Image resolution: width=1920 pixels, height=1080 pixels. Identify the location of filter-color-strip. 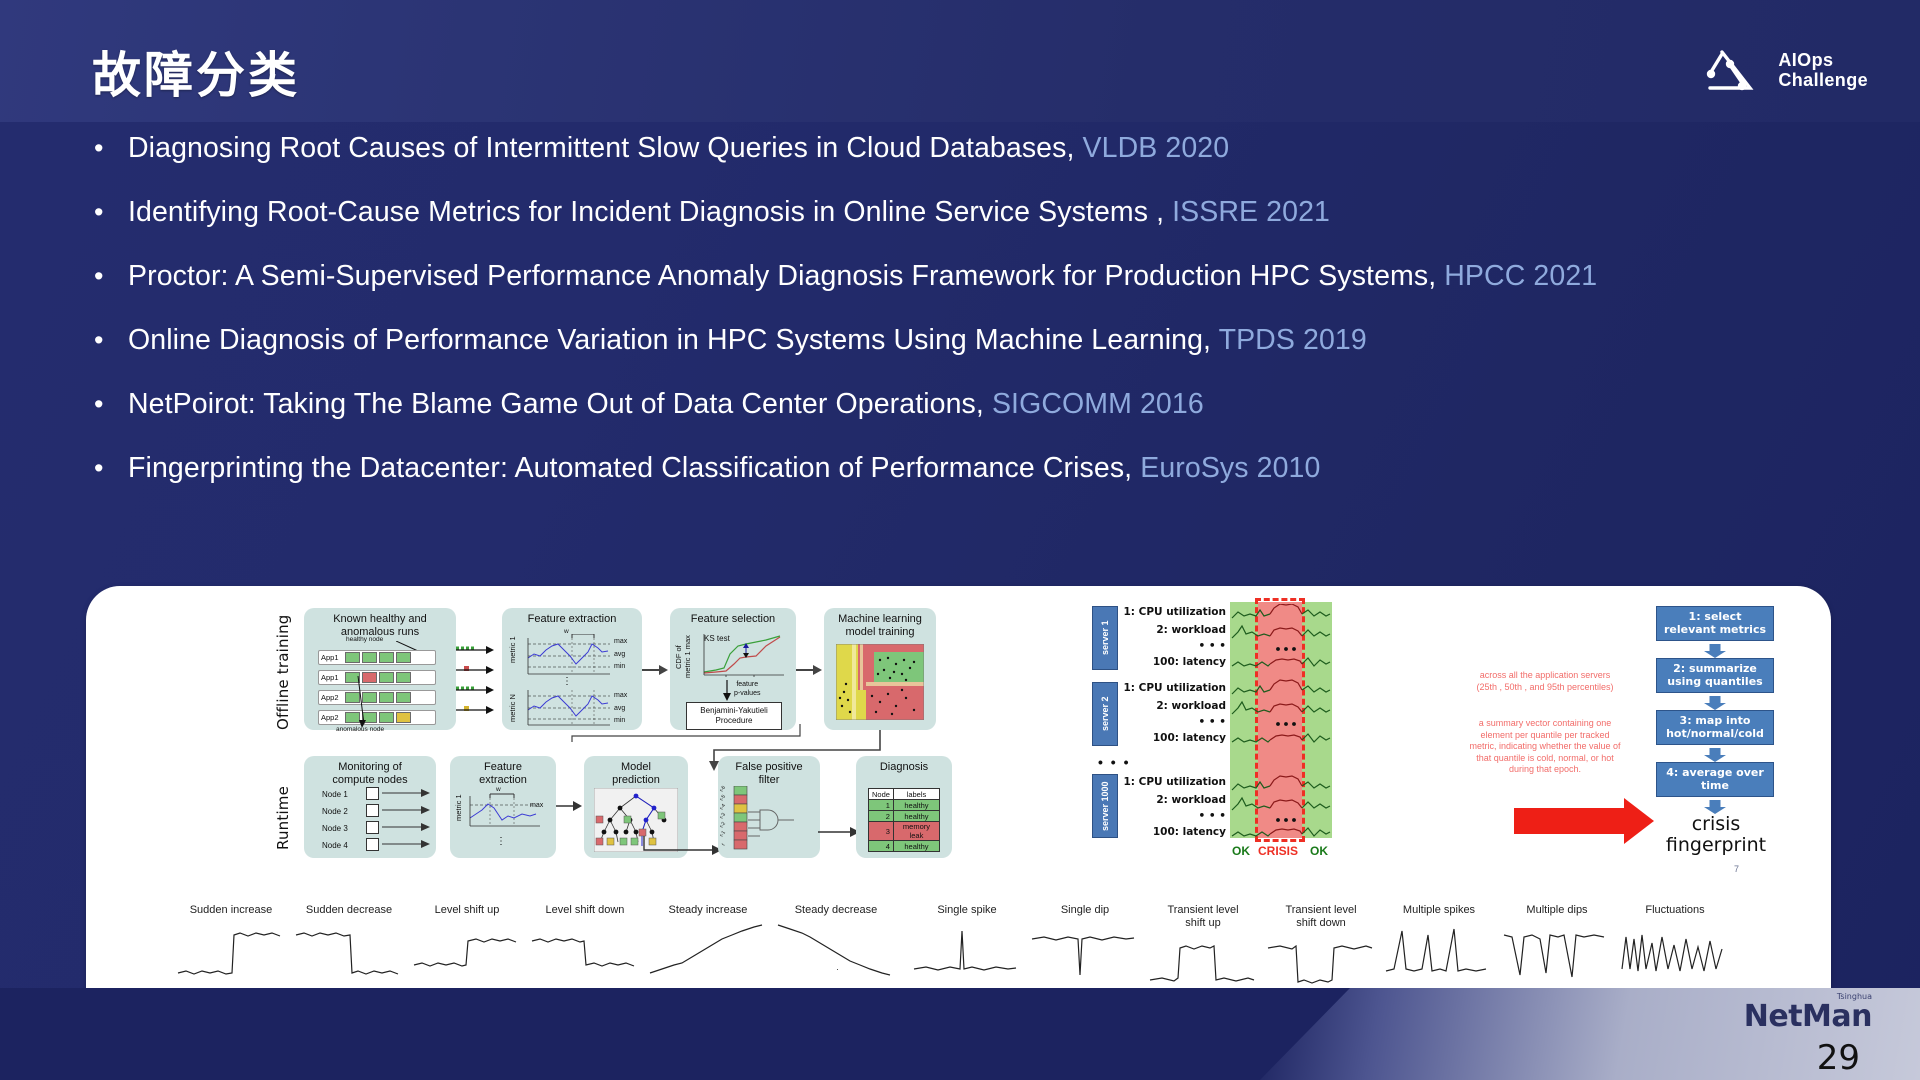
(740, 818).